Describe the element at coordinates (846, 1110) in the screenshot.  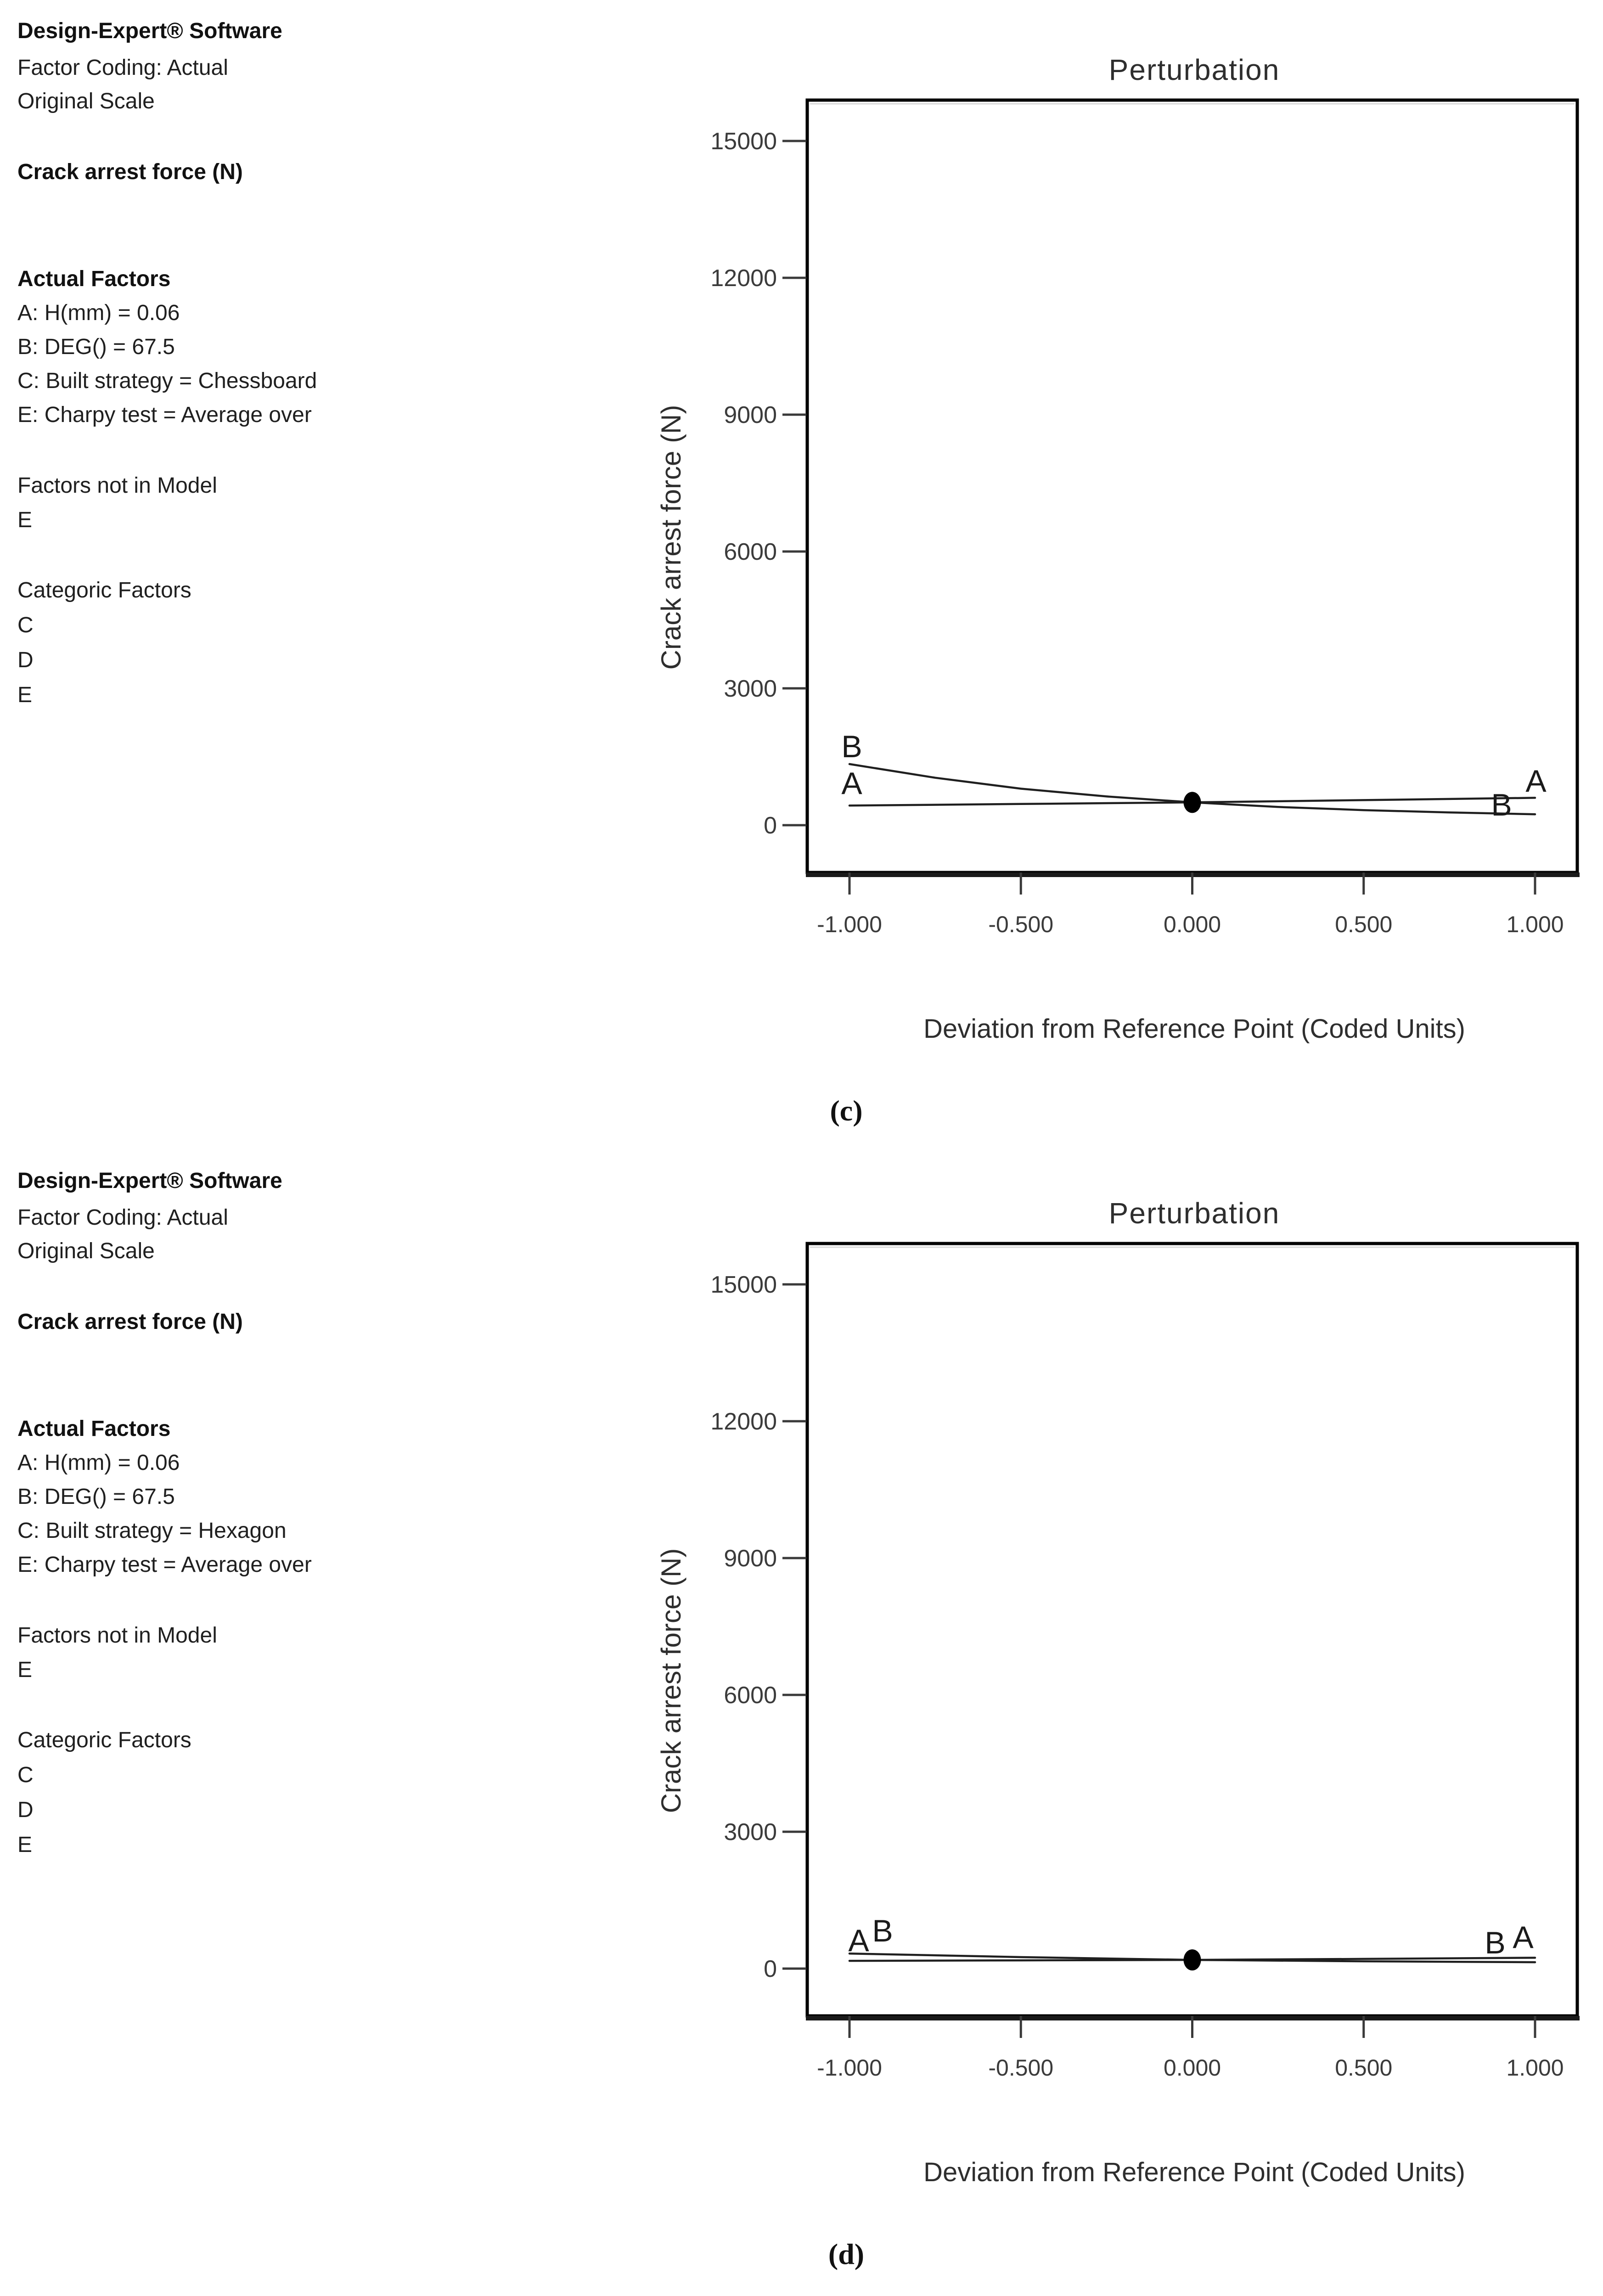
I see `panel-caption-c: (c)` at that location.